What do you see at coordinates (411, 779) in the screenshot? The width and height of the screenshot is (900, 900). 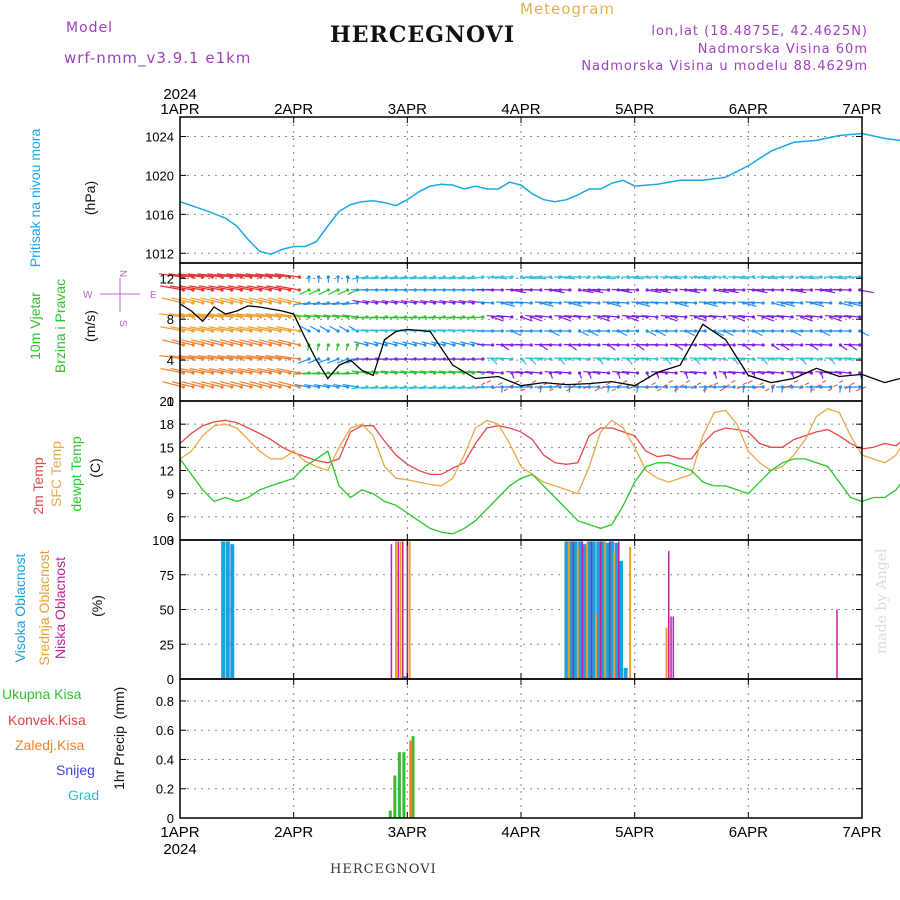 I see `precip-bar` at bounding box center [411, 779].